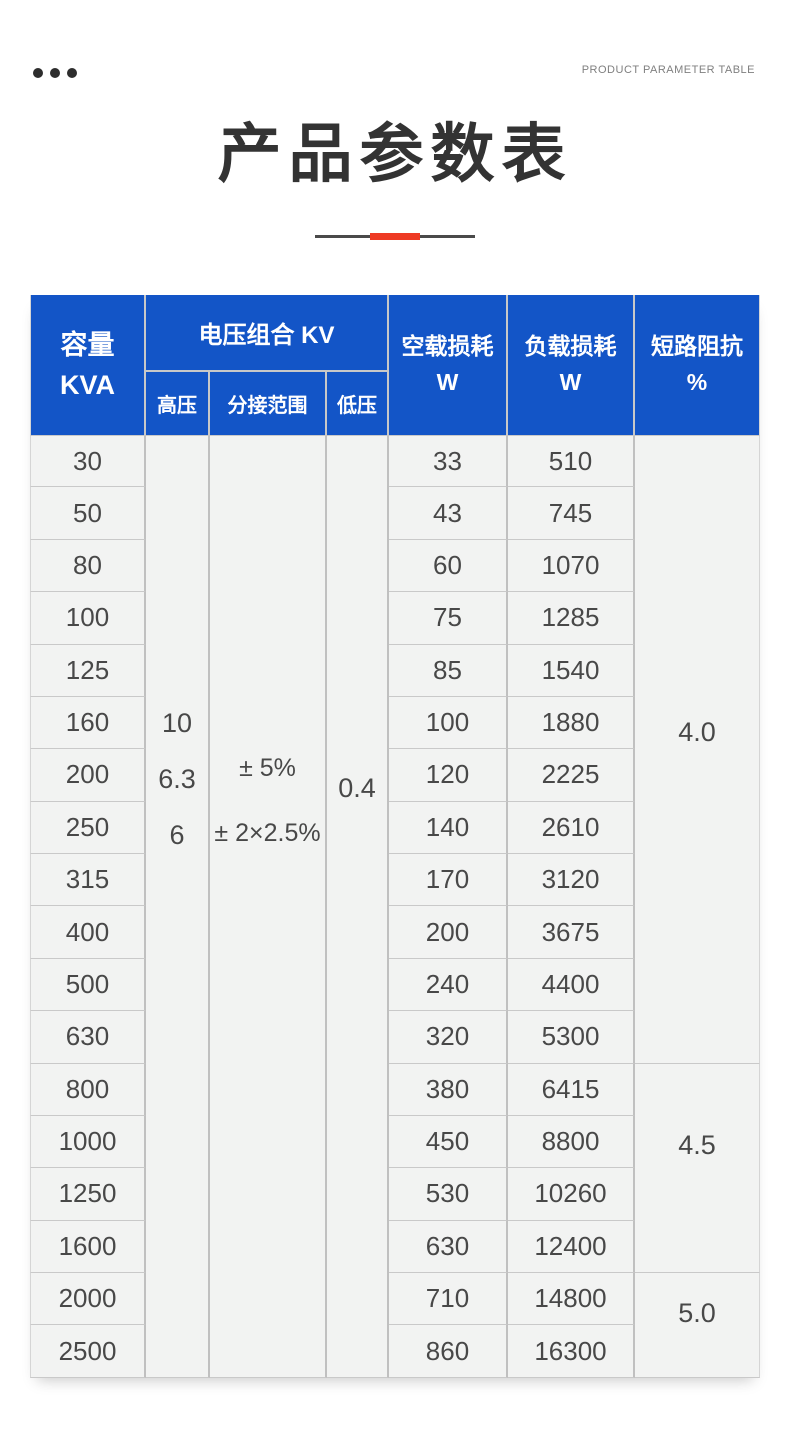  Describe the element at coordinates (697, 731) in the screenshot. I see `impedance-value: 4.0` at that location.